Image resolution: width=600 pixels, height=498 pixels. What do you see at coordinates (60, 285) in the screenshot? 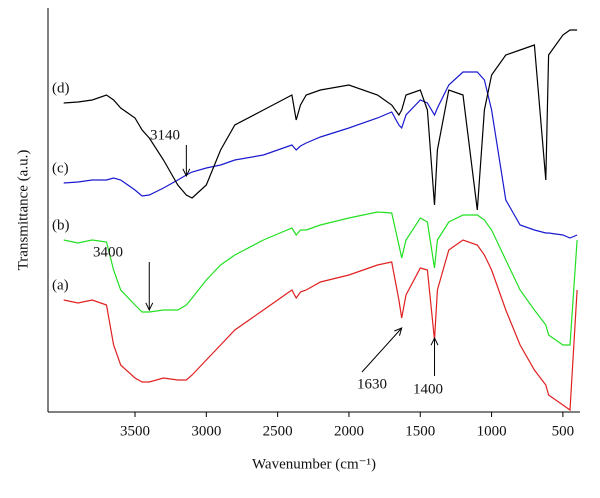
I see `series-label: (a)` at bounding box center [60, 285].